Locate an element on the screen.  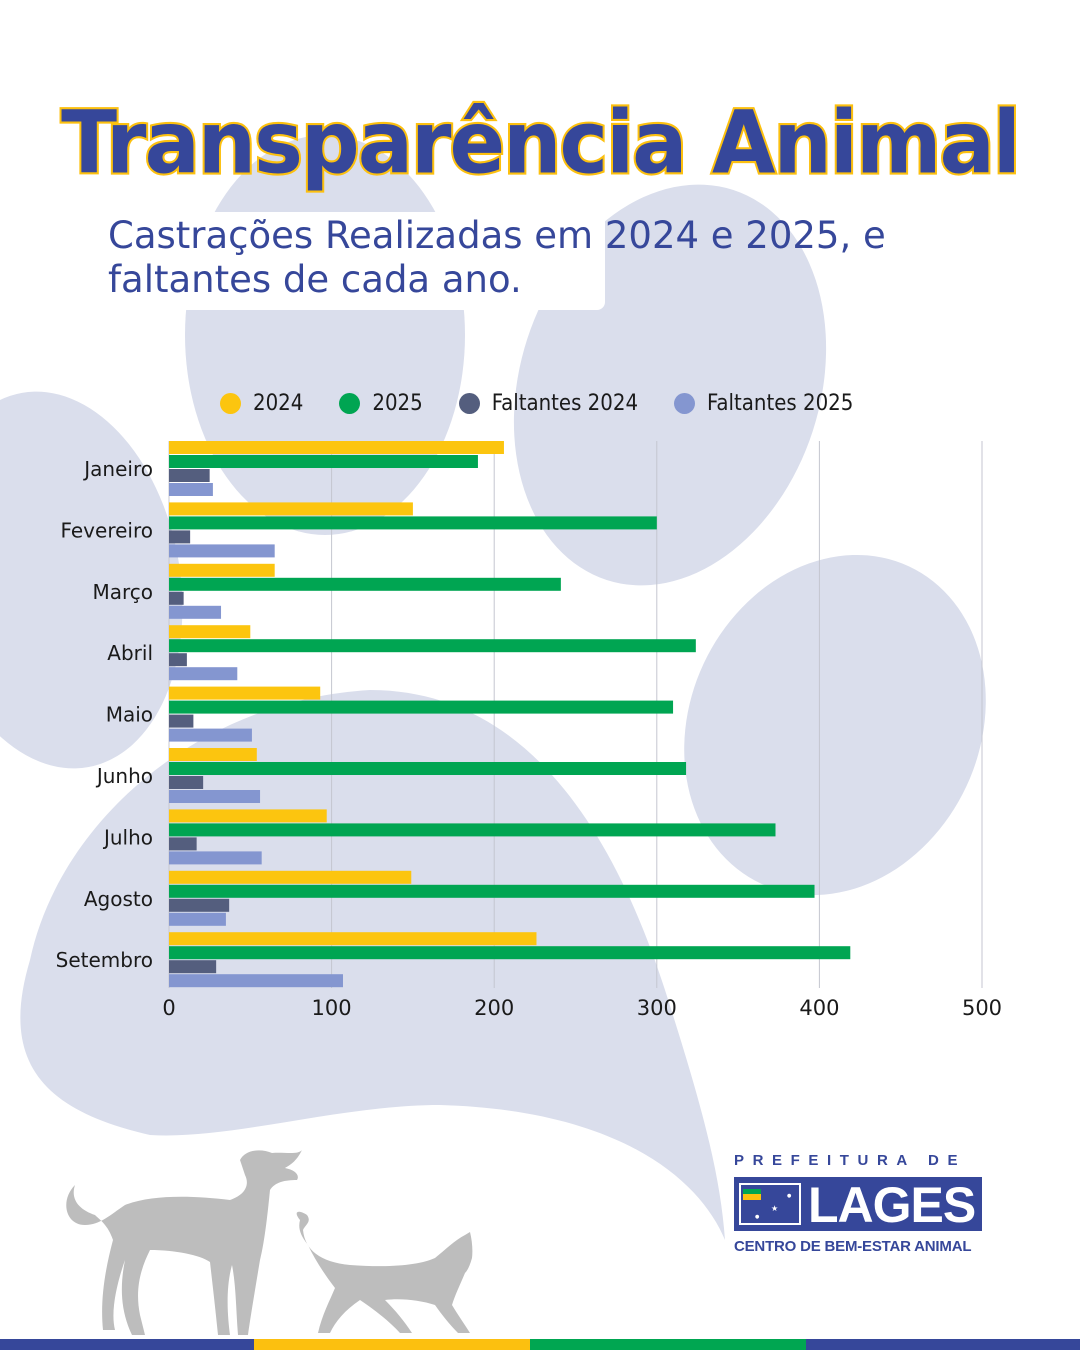
bar-junho-2025 is located at coordinates (428, 768).